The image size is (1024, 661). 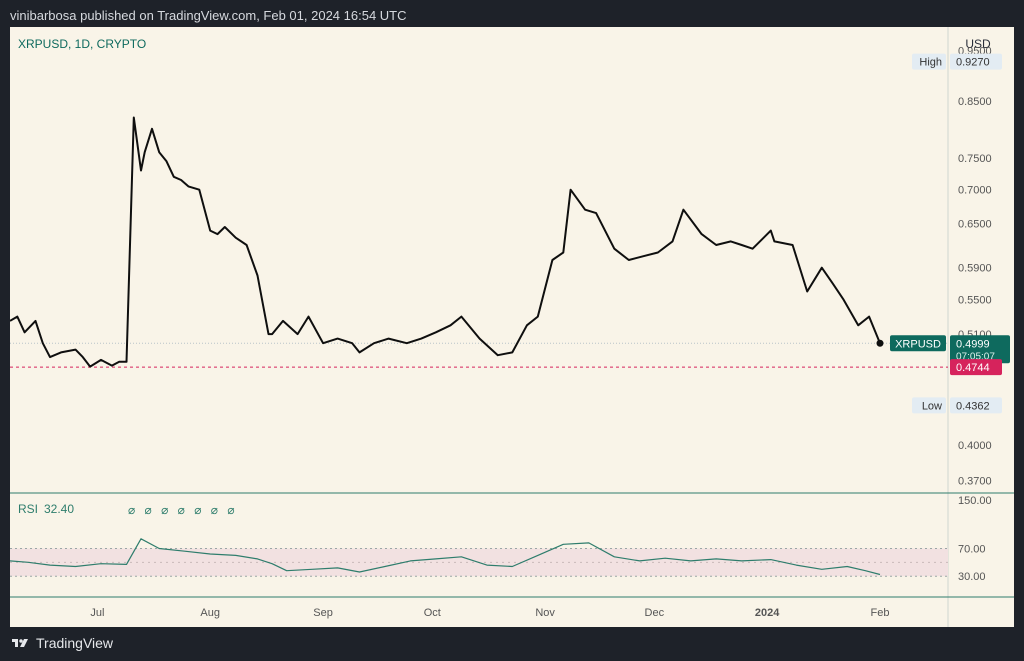 I want to click on price-tick-5: 0.5900, so click(x=975, y=269).